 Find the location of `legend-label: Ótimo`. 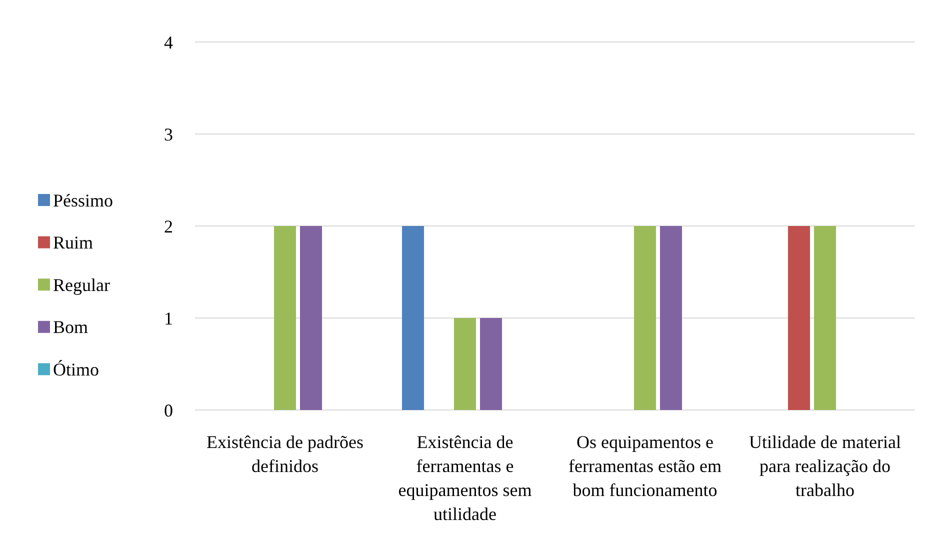

legend-label: Ótimo is located at coordinates (76, 370).